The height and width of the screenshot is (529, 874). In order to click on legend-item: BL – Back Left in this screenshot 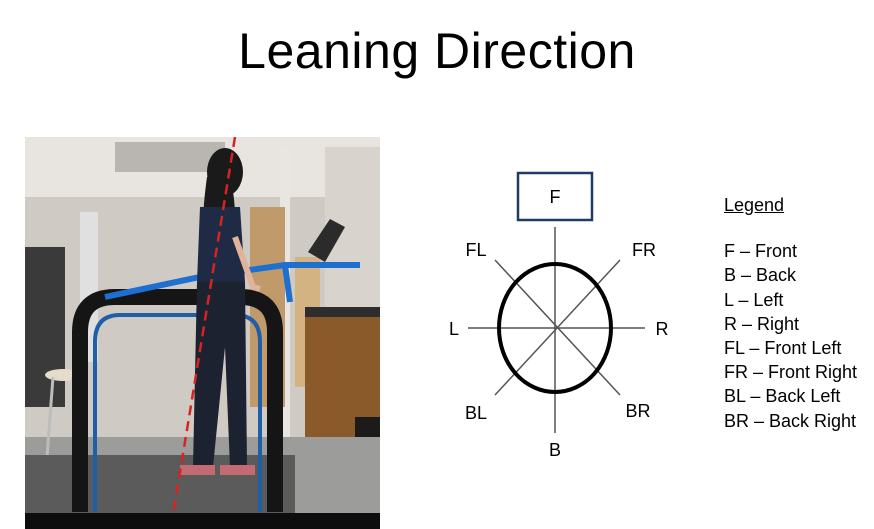, I will do `click(782, 396)`.